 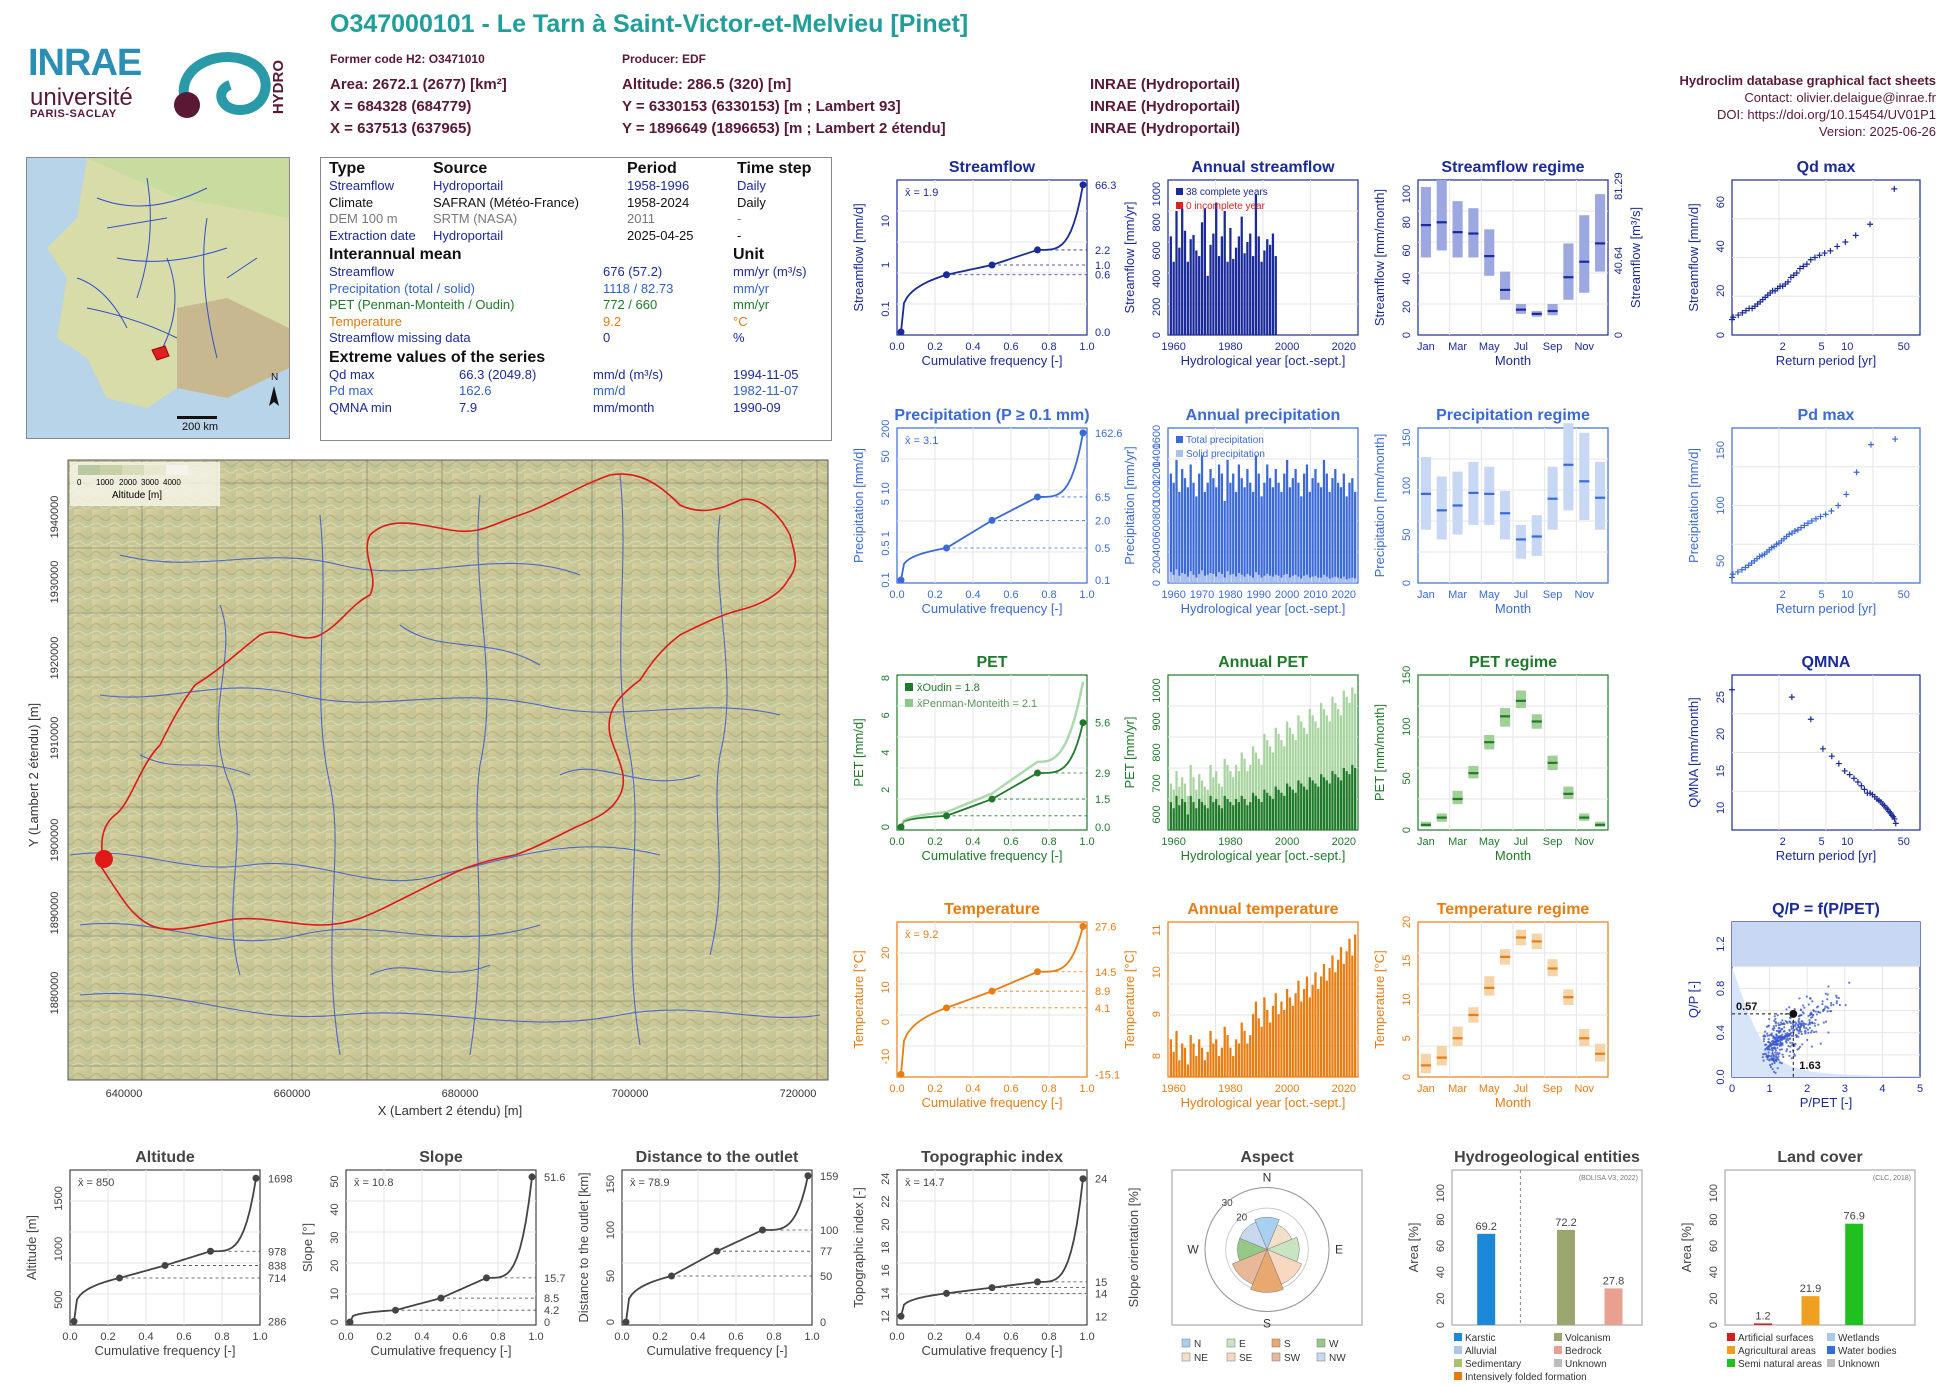 I want to click on x-tick-label: 0.2, so click(x=934, y=347).